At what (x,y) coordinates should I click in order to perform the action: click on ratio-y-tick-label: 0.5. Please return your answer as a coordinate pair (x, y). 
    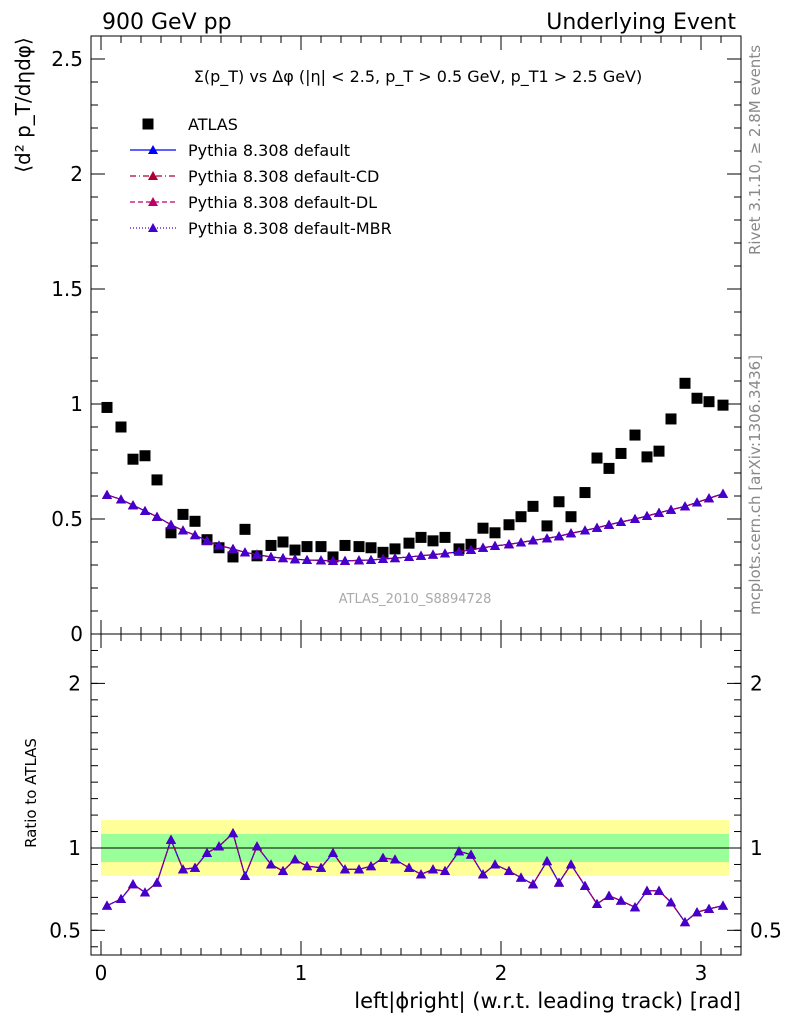
    Looking at the image, I should click on (65, 930).